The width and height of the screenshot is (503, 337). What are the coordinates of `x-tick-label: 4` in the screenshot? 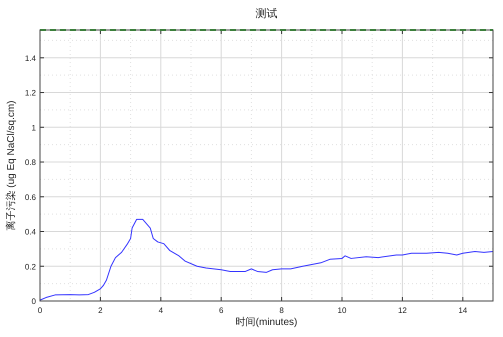 It's located at (161, 310).